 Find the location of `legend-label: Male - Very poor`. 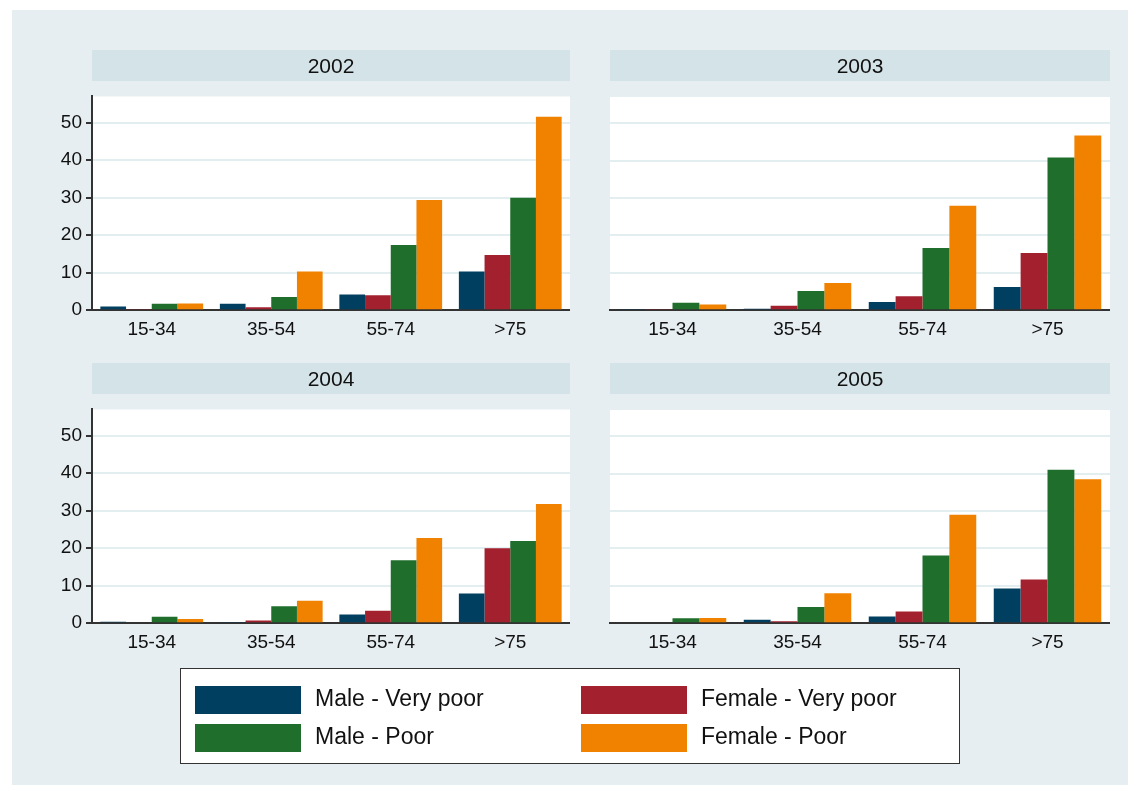

legend-label: Male - Very poor is located at coordinates (399, 698).